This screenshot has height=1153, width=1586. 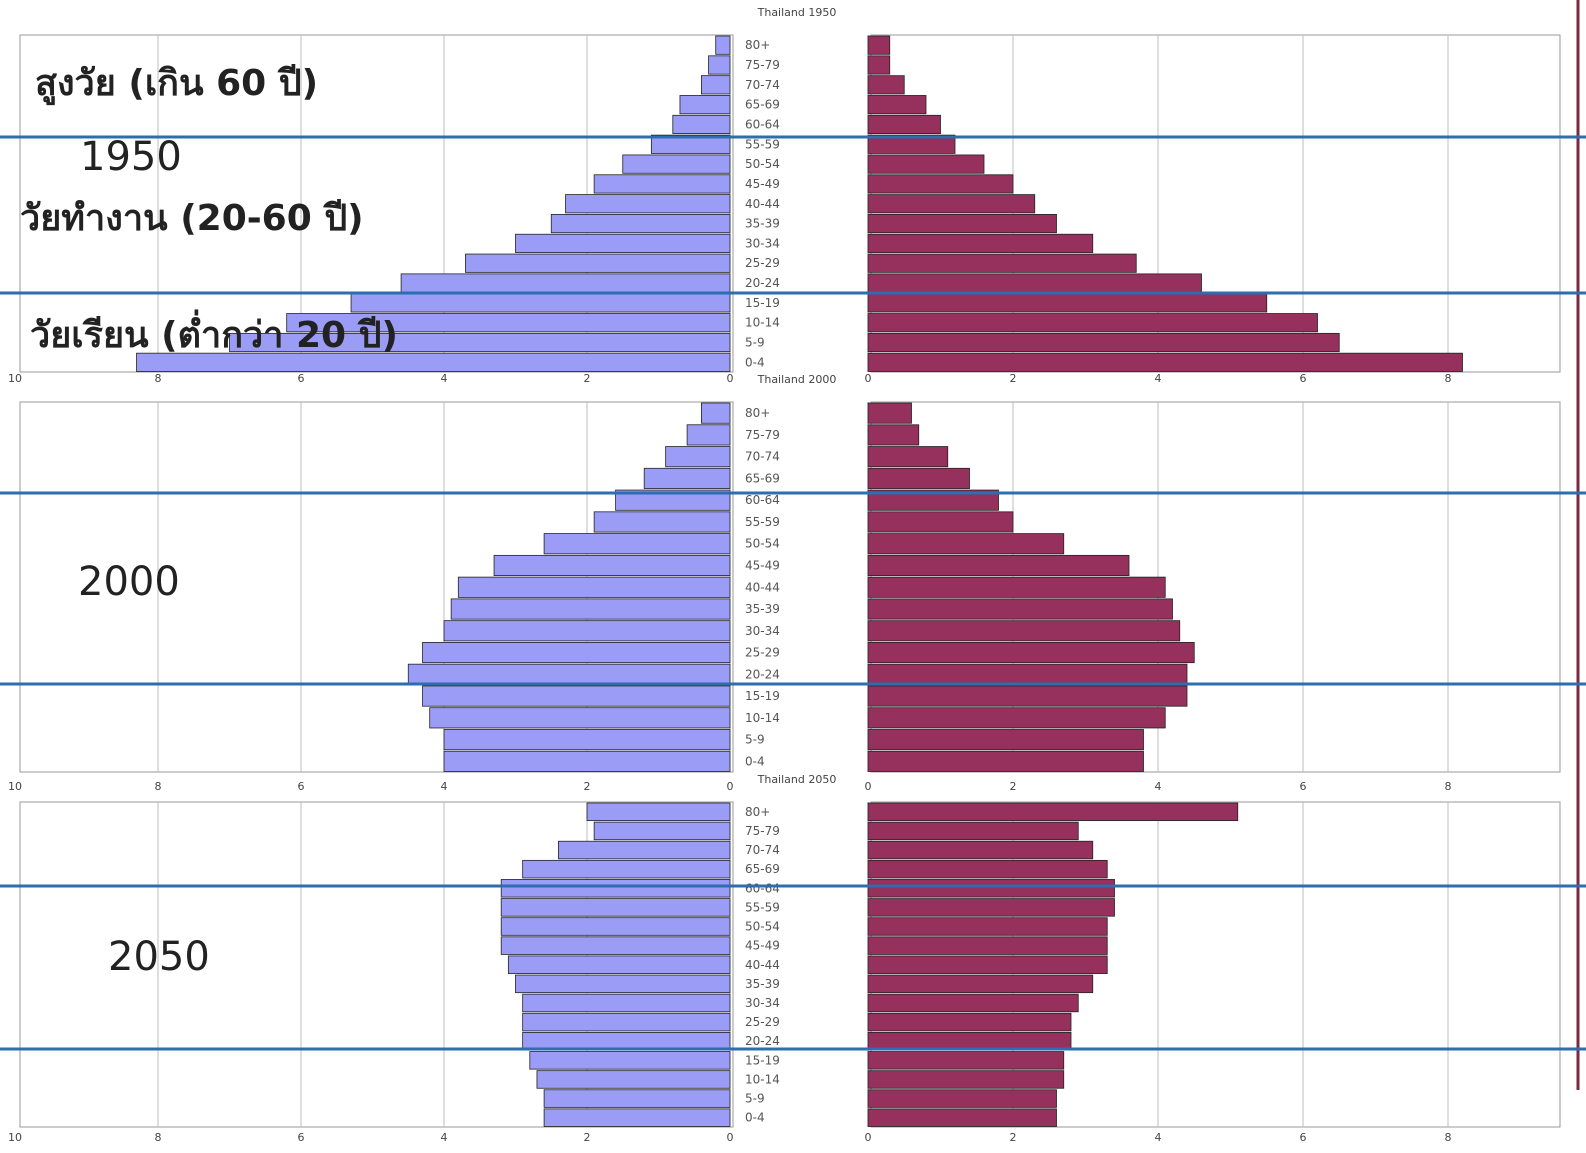 What do you see at coordinates (192, 218) in the screenshot?
I see `group-label-working-age: วัยทำงาน (20-60 ปี)` at bounding box center [192, 218].